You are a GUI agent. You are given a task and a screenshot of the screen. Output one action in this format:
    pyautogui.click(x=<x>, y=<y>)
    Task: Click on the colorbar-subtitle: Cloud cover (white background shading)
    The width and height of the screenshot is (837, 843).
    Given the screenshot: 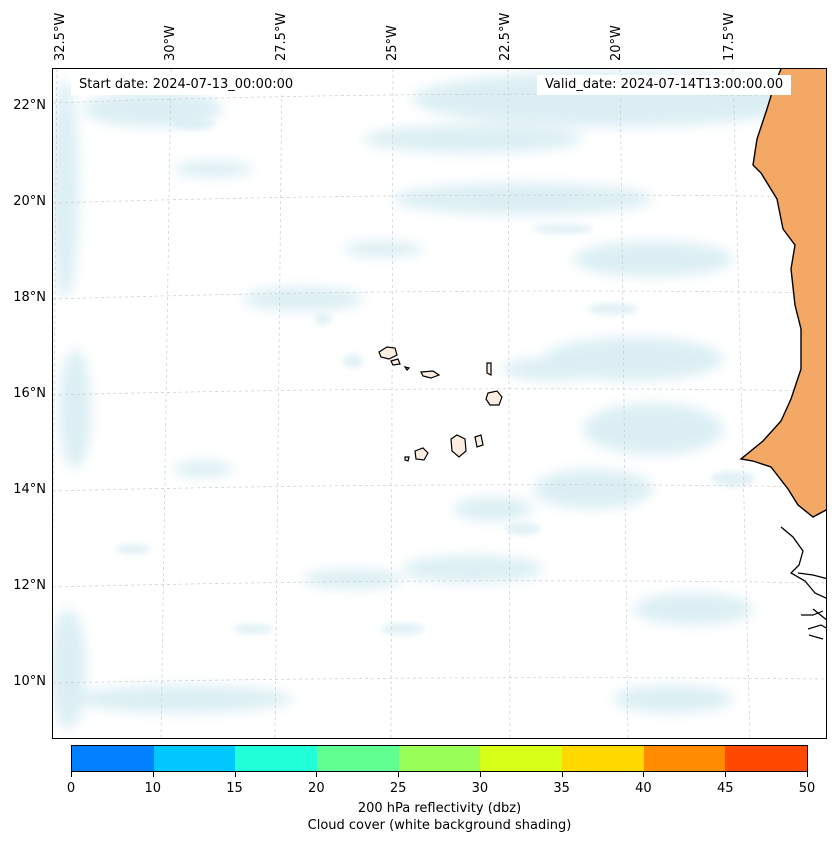 What is the action you would take?
    pyautogui.click(x=439, y=825)
    